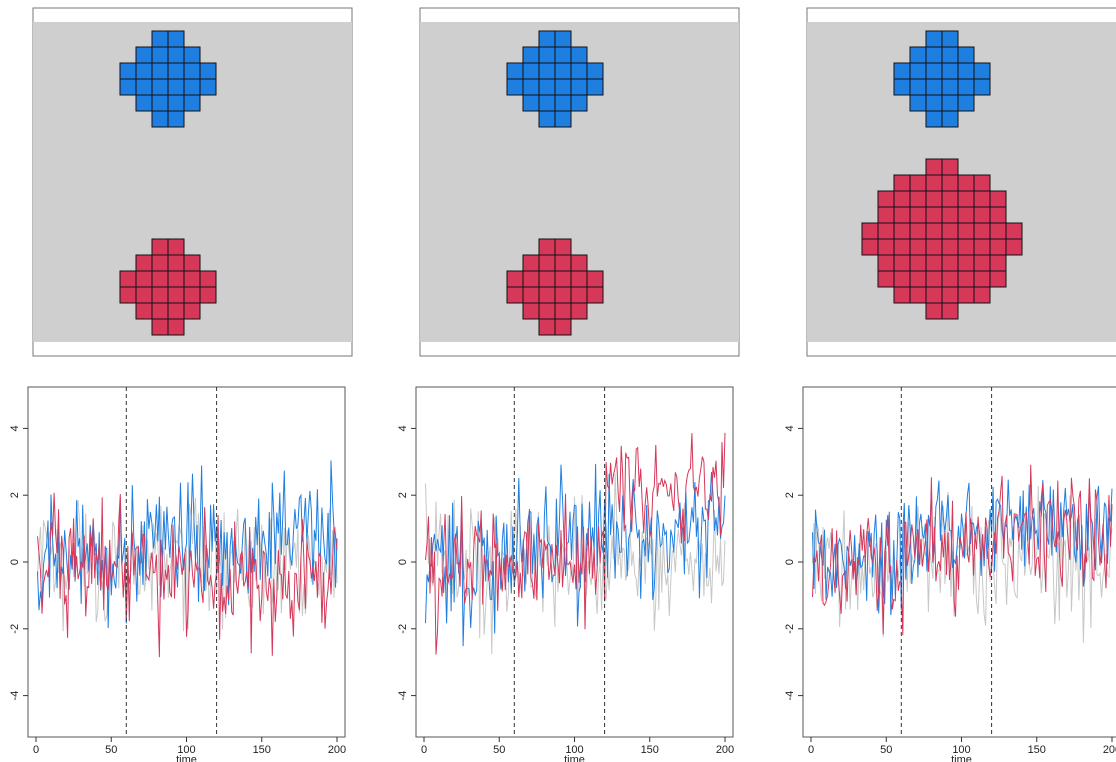  I want to click on timeseries-panel-3: 0 50 100 150 200 time -4 -2 0 2 4, so click(950, 574).